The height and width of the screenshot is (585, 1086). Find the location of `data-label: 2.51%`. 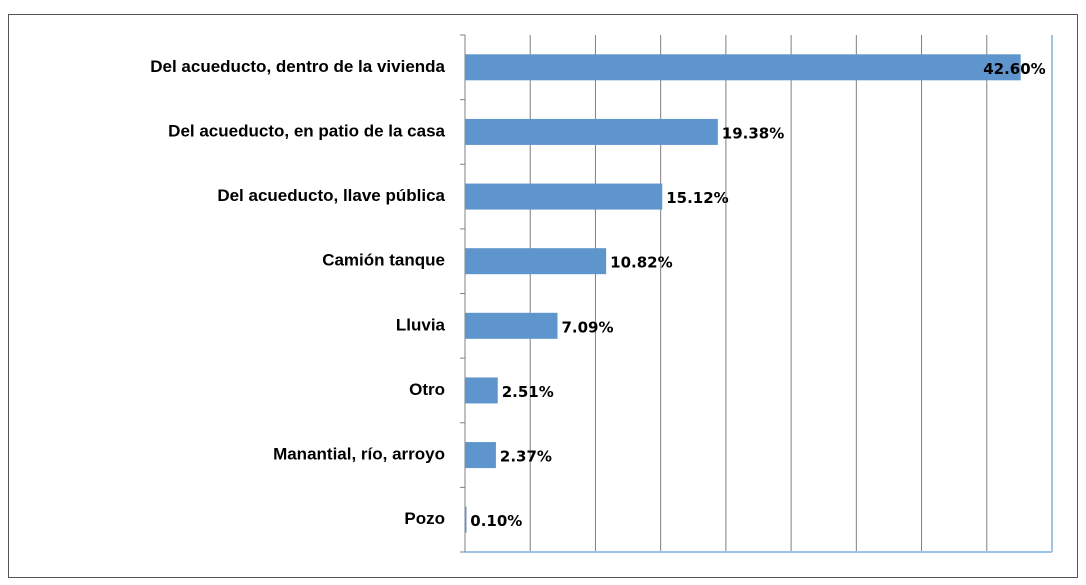

data-label: 2.51% is located at coordinates (528, 392).